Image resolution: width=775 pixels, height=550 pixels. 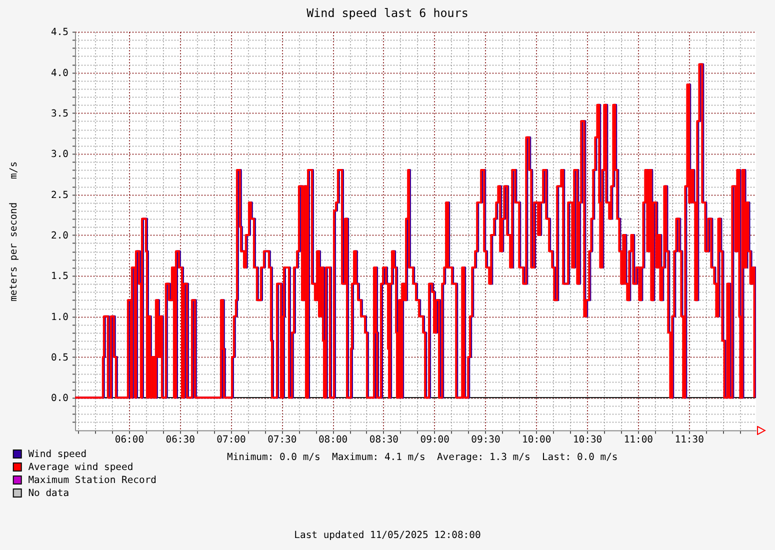 I want to click on y-tick-label: 1.5, so click(x=60, y=276).